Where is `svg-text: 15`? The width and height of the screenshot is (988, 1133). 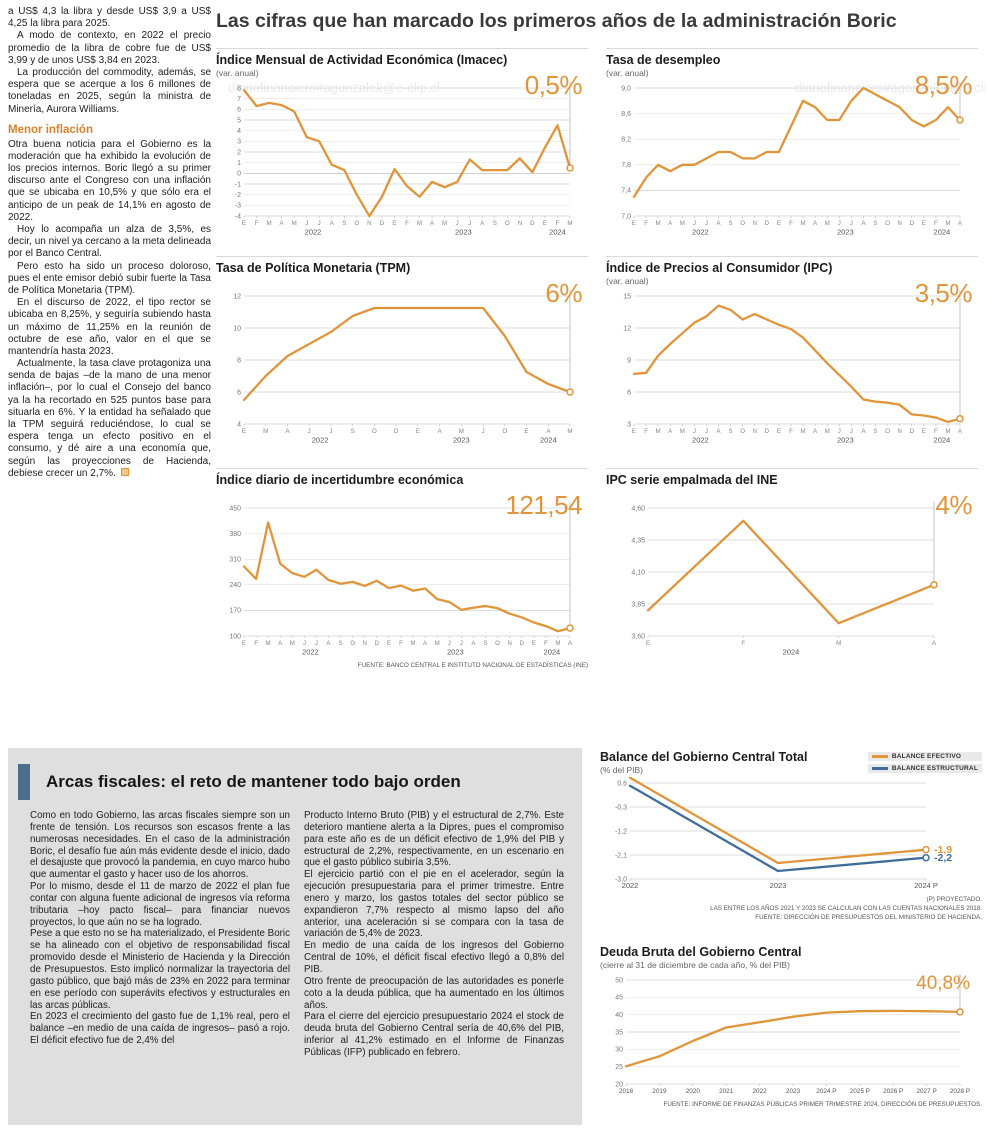 svg-text: 15 is located at coordinates (627, 296).